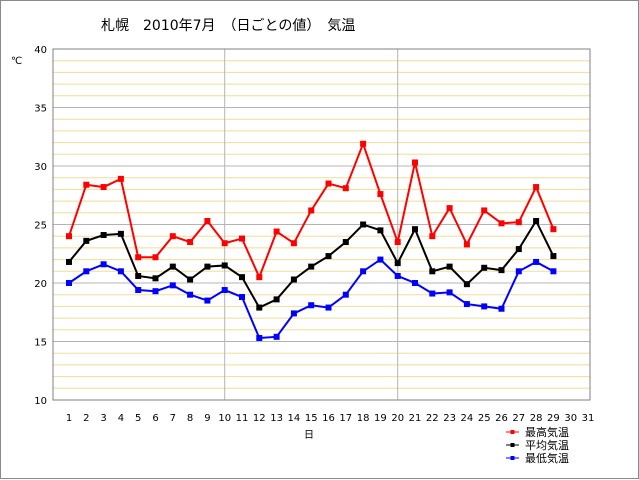 This screenshot has height=480, width=639. Describe the element at coordinates (224, 418) in the screenshot. I see `x-tick-label: 10` at that location.